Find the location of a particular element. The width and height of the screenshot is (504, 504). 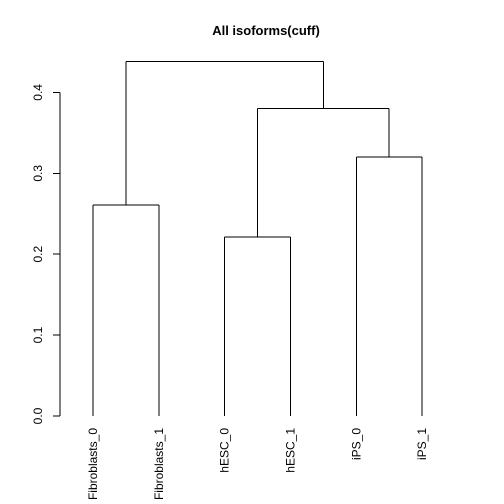

leaf-label: Fibroblasts_0 is located at coordinates (93, 464).